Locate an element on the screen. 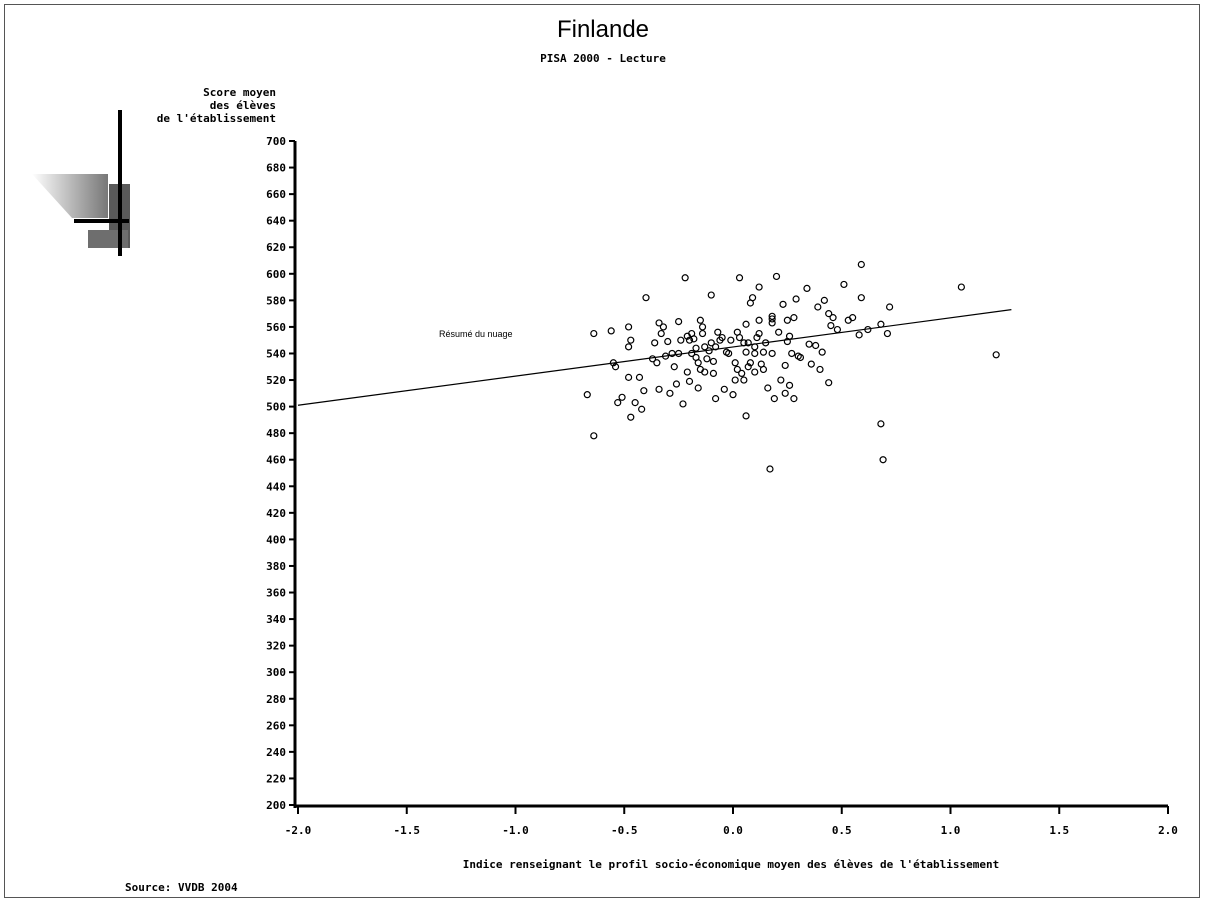 Image resolution: width=1206 pixels, height=900 pixels. y-tick-label: 700 is located at coordinates (276, 141).